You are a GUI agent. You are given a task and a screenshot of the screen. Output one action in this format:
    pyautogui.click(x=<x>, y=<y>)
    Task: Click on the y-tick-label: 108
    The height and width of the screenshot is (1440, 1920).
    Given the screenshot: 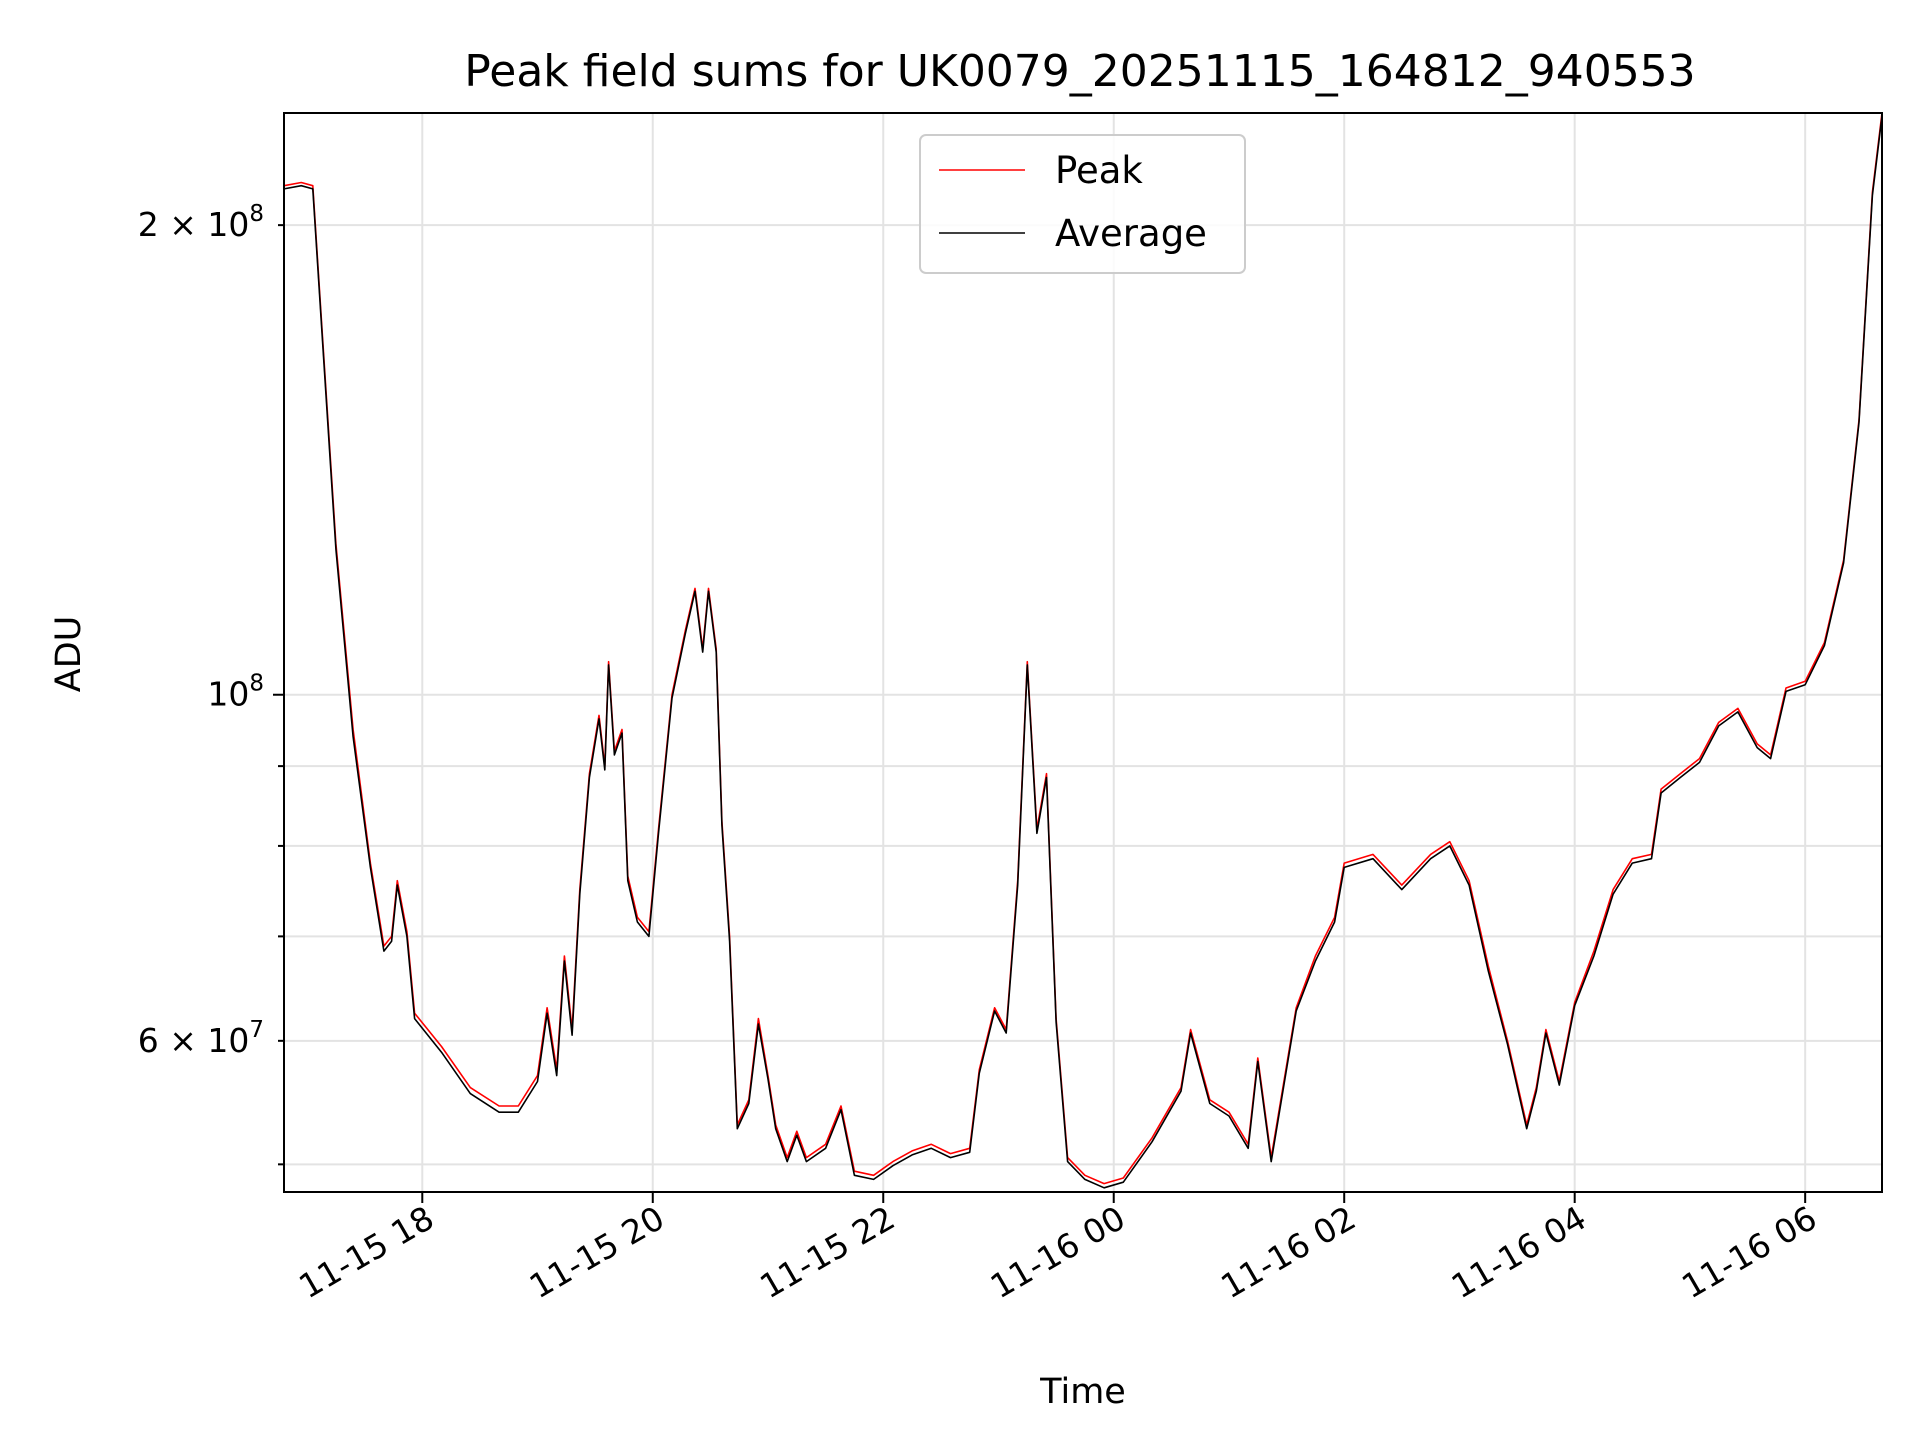 What is the action you would take?
    pyautogui.click(x=235, y=692)
    